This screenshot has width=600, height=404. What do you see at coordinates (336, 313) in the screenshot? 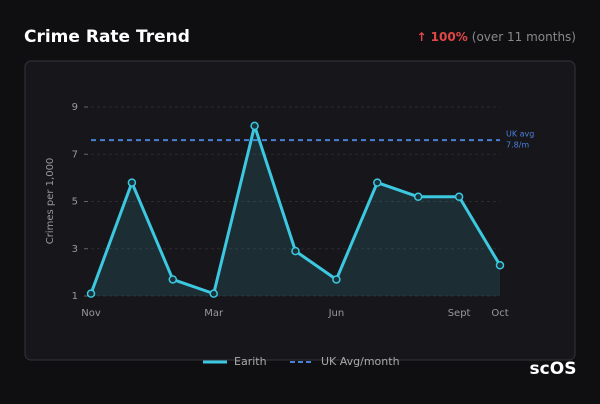
I see `x-tick-label: Jun` at bounding box center [336, 313].